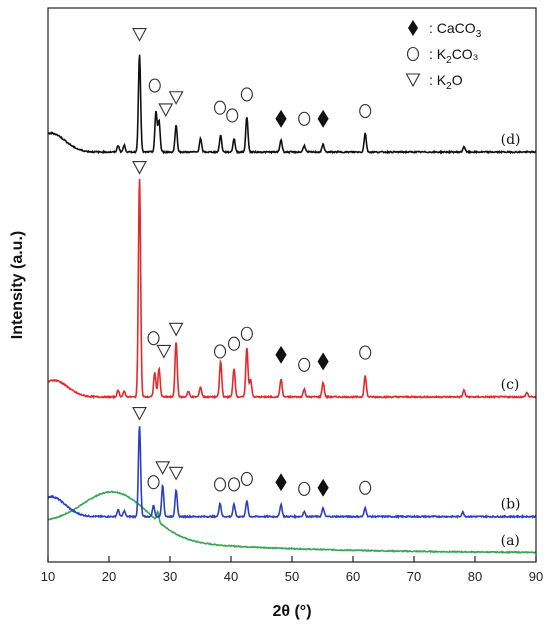 This screenshot has width=550, height=639. I want to click on x-tick-label: 20, so click(109, 576).